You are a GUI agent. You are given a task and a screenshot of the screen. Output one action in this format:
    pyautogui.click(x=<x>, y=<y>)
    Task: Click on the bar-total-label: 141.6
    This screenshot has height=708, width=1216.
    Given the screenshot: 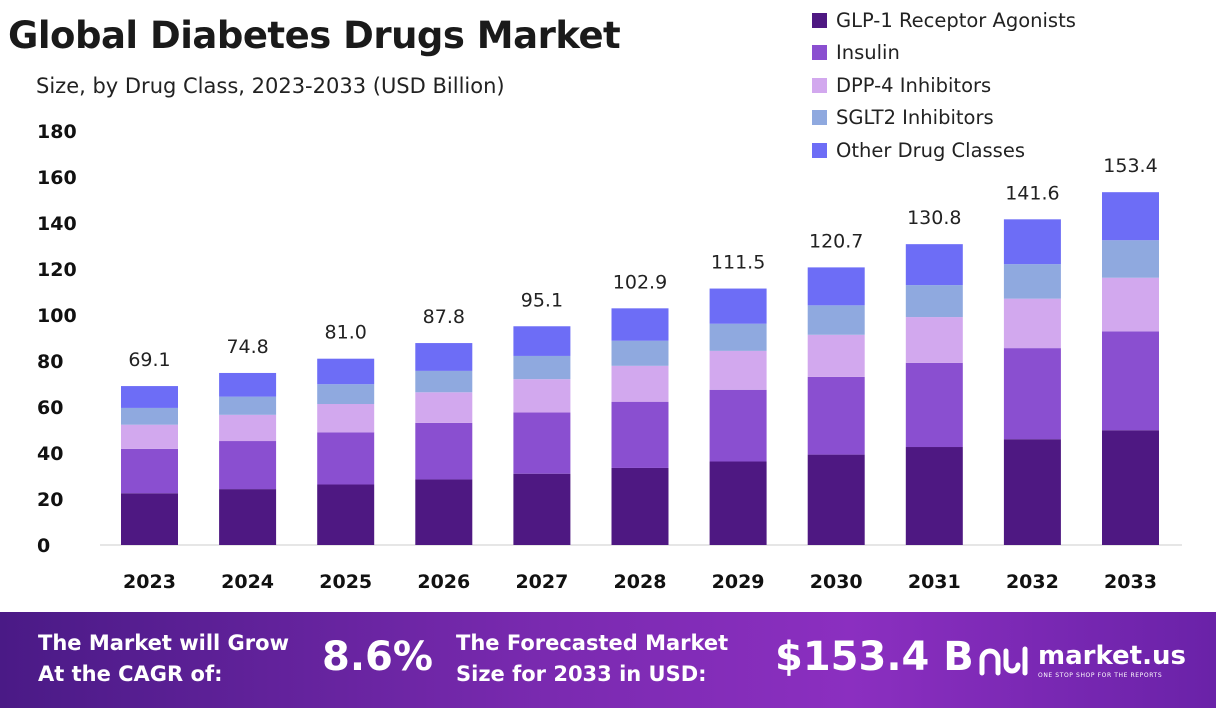 What is the action you would take?
    pyautogui.click(x=1032, y=193)
    